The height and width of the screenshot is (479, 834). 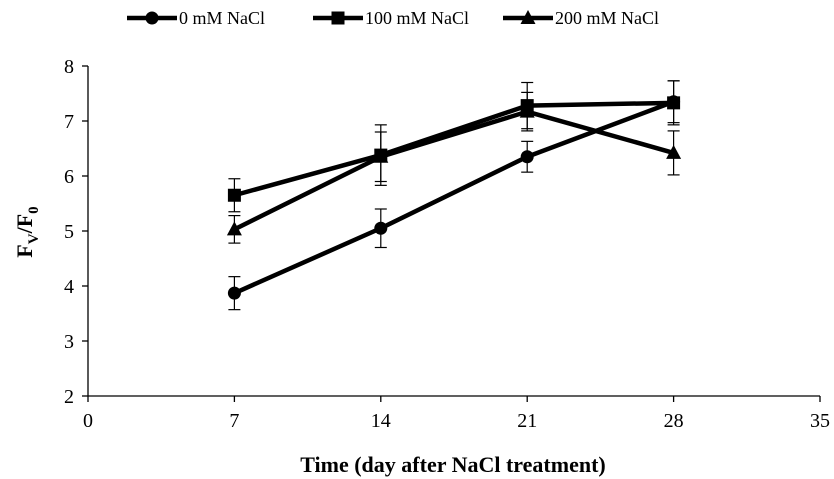 What do you see at coordinates (452, 464) in the screenshot?
I see `x-axis-title: Time (day after NaCl treatment)` at bounding box center [452, 464].